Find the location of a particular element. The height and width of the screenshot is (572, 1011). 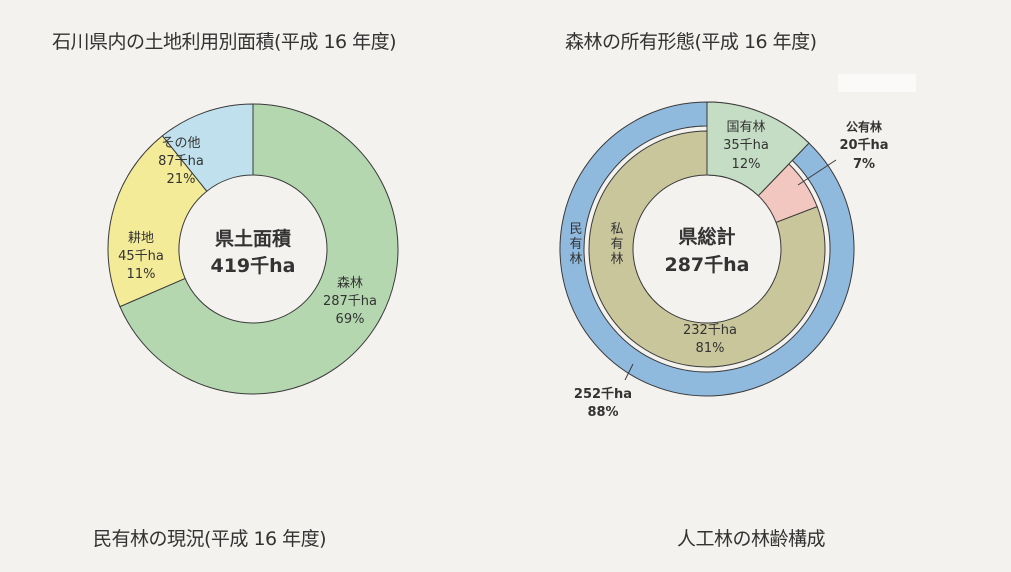

land-use-slice-percent: 21% is located at coordinates (181, 179).